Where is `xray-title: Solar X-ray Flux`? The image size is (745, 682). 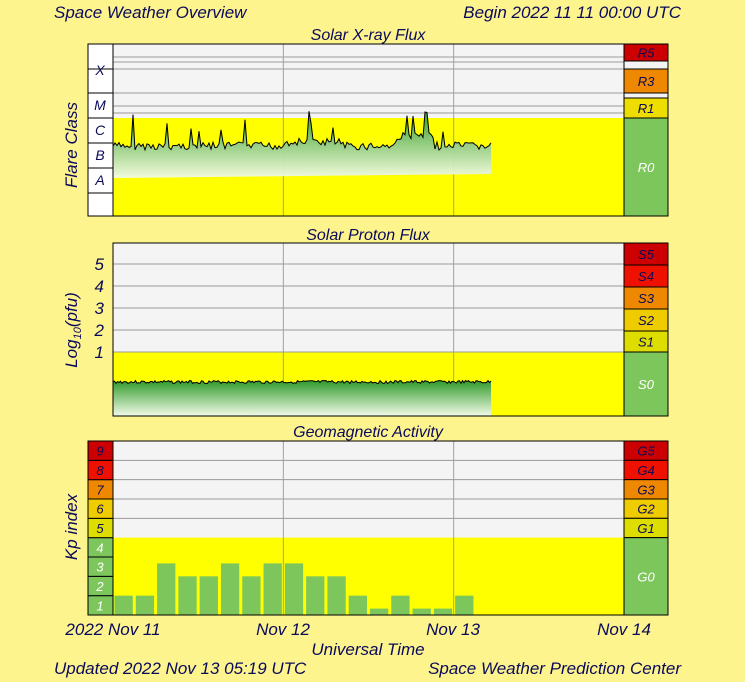 xray-title: Solar X-ray Flux is located at coordinates (369, 35).